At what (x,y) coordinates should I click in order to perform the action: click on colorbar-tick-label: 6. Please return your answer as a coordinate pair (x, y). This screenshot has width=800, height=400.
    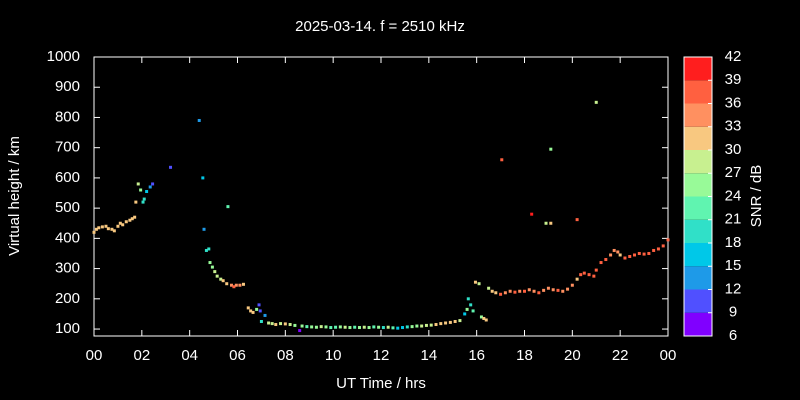
    Looking at the image, I should click on (733, 335).